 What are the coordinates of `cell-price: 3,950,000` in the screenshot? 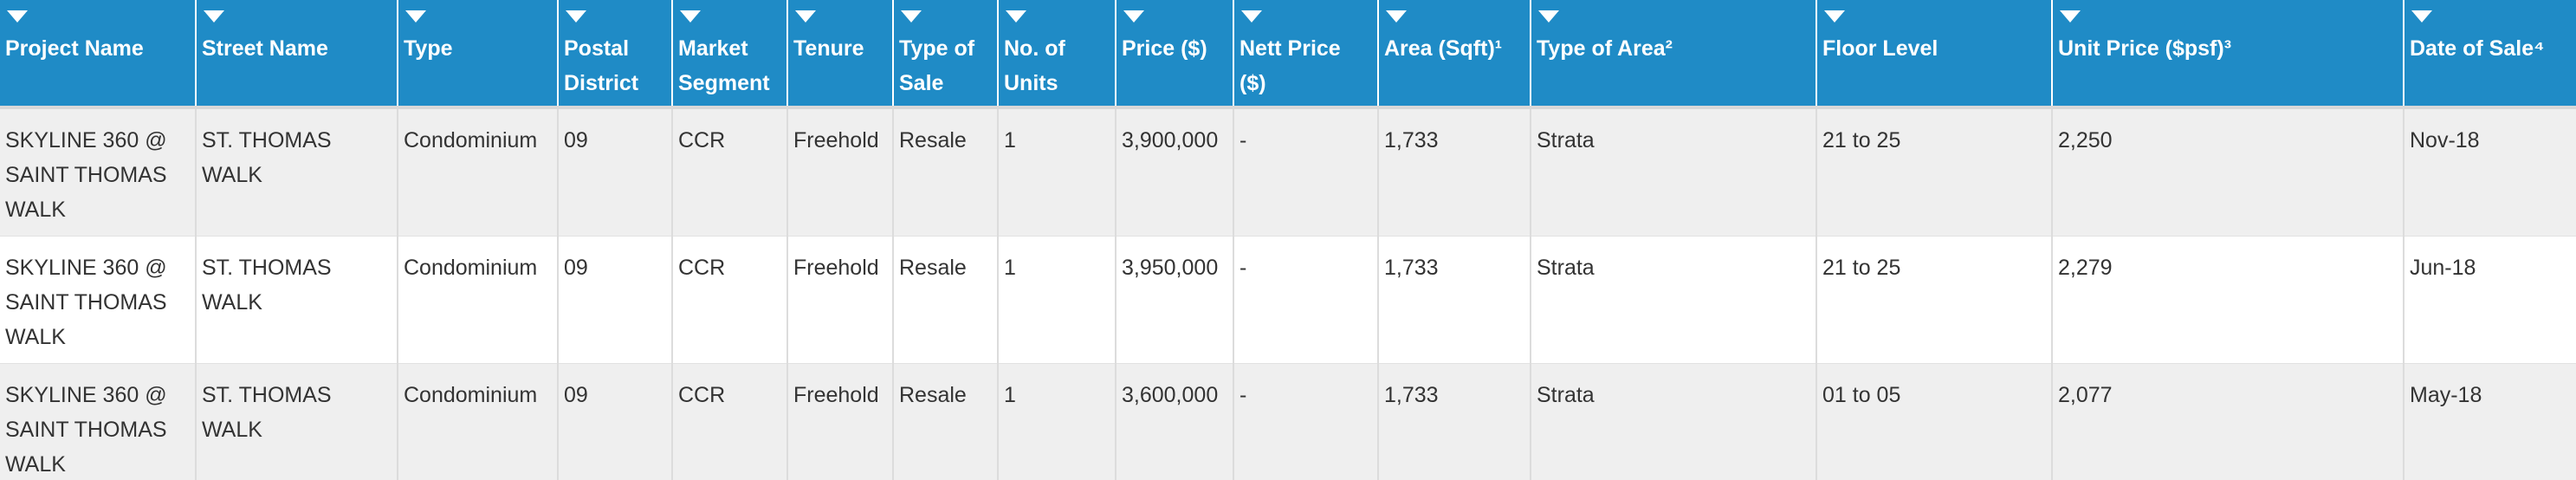 It's located at (1175, 300).